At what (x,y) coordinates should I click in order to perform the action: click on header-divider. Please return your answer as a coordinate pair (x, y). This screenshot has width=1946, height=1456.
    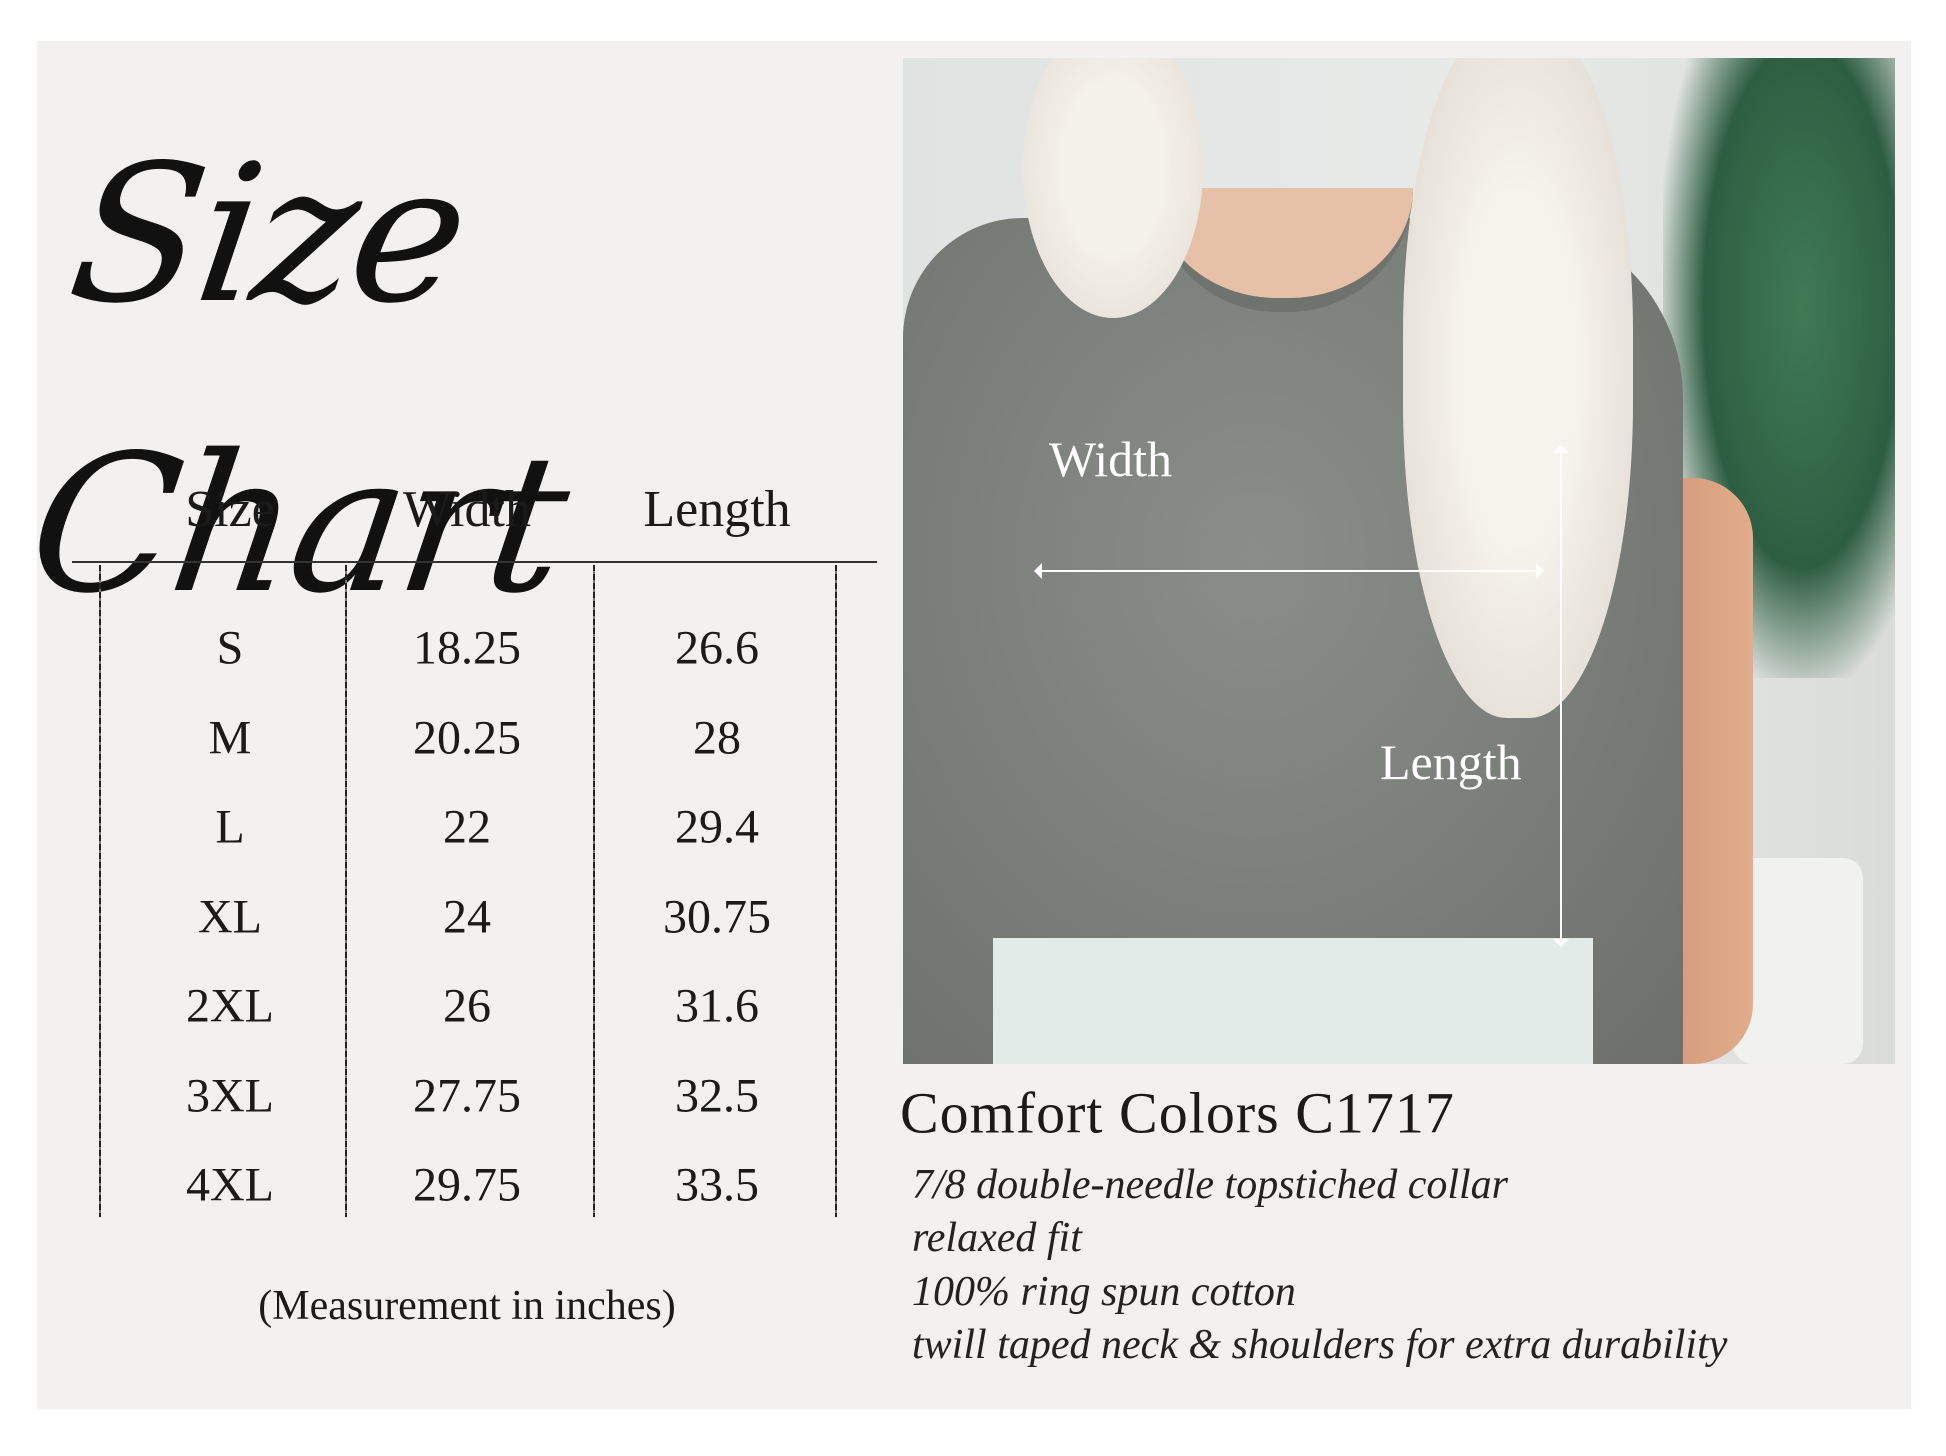
    Looking at the image, I should click on (474, 562).